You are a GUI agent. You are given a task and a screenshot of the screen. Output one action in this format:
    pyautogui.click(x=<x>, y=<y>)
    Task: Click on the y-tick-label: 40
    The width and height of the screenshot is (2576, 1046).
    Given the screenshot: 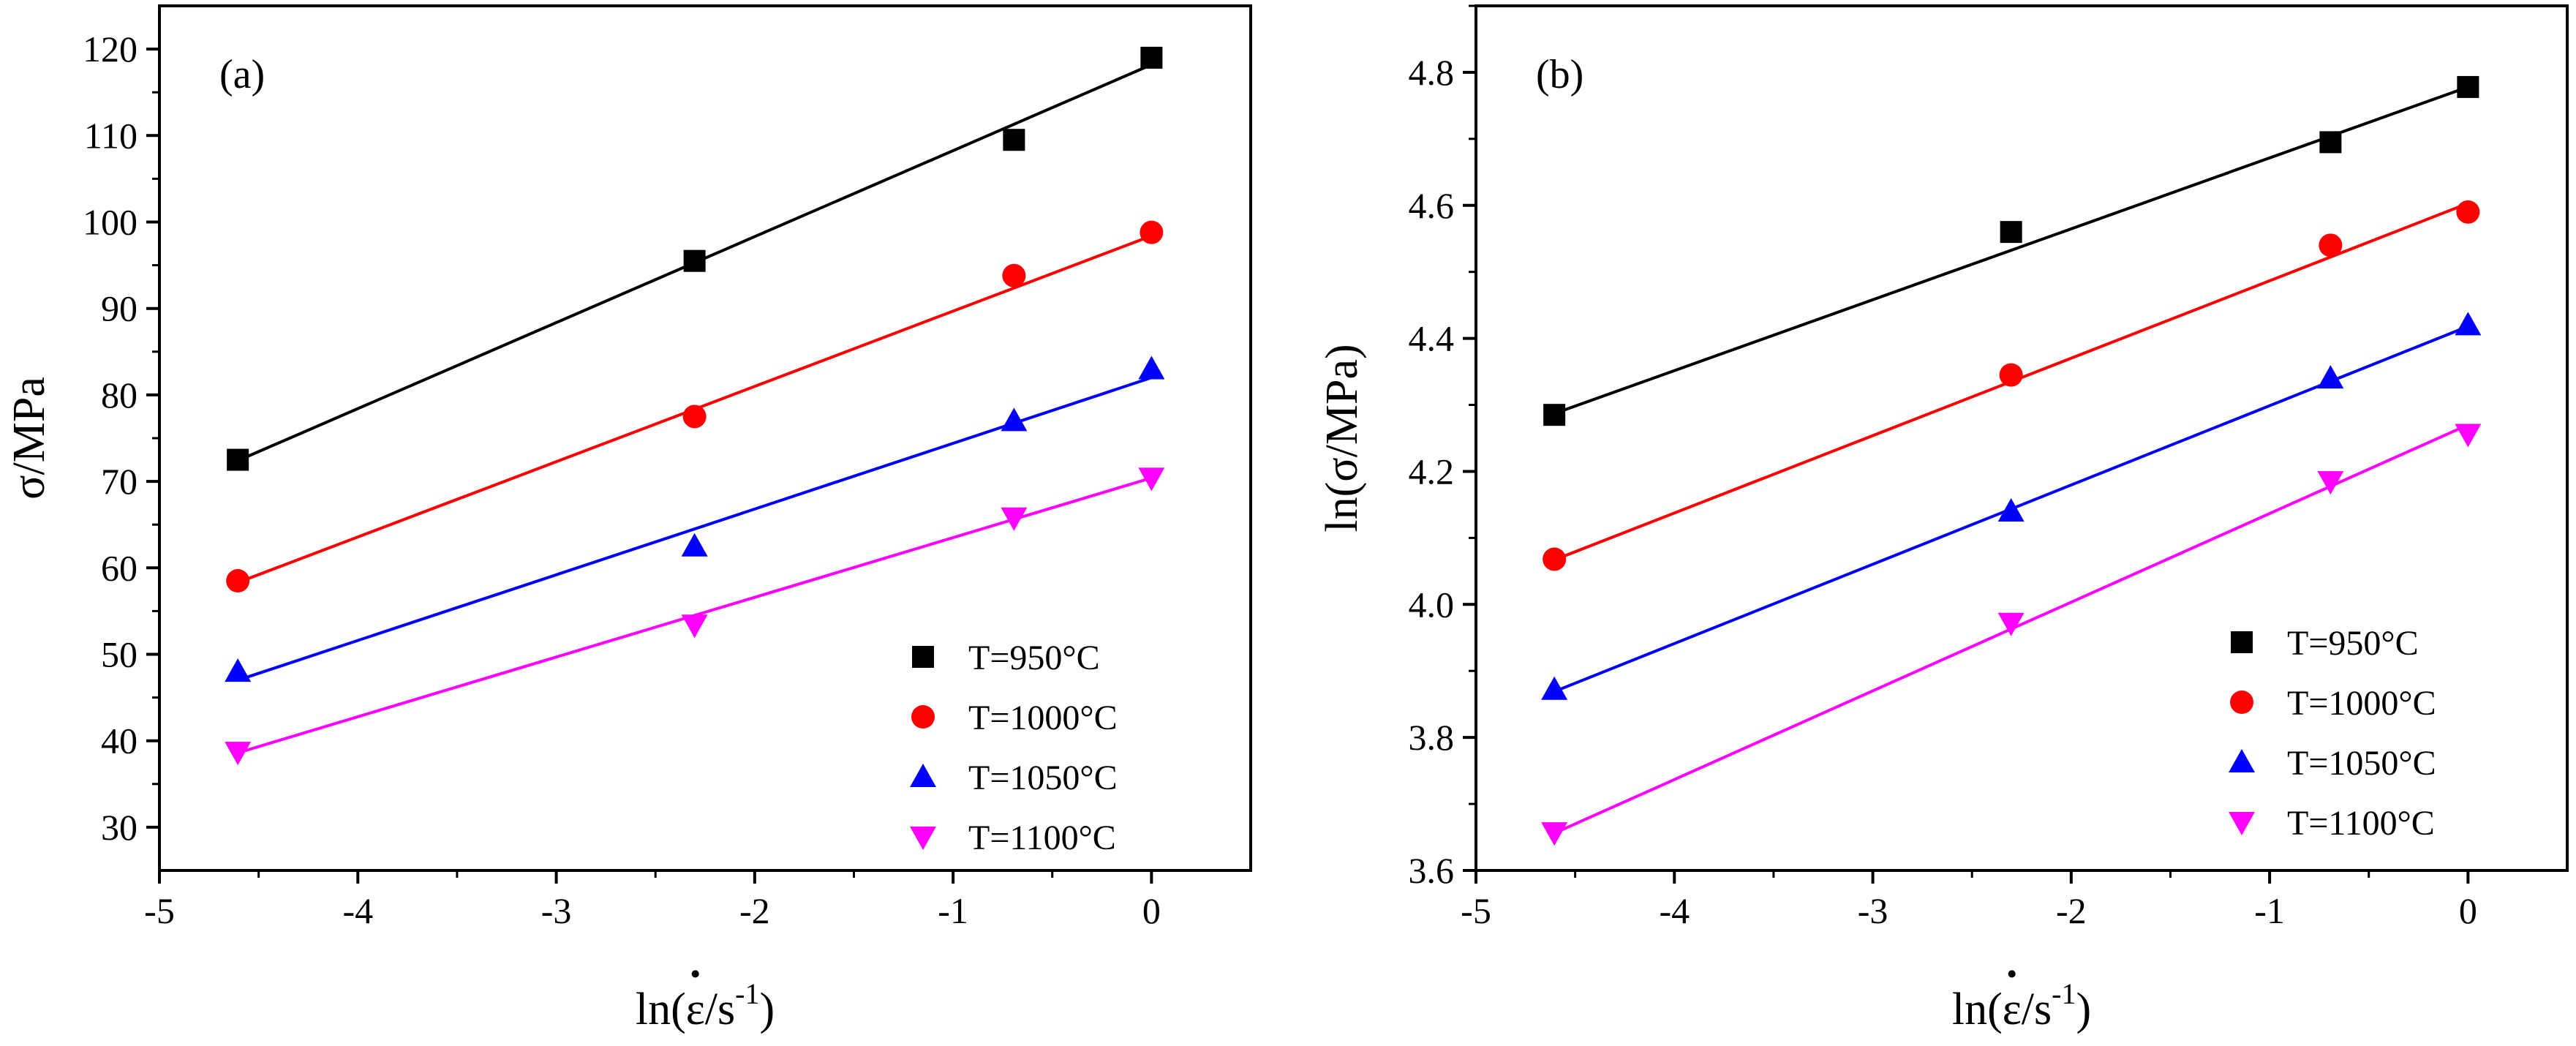 What is the action you would take?
    pyautogui.click(x=119, y=740)
    